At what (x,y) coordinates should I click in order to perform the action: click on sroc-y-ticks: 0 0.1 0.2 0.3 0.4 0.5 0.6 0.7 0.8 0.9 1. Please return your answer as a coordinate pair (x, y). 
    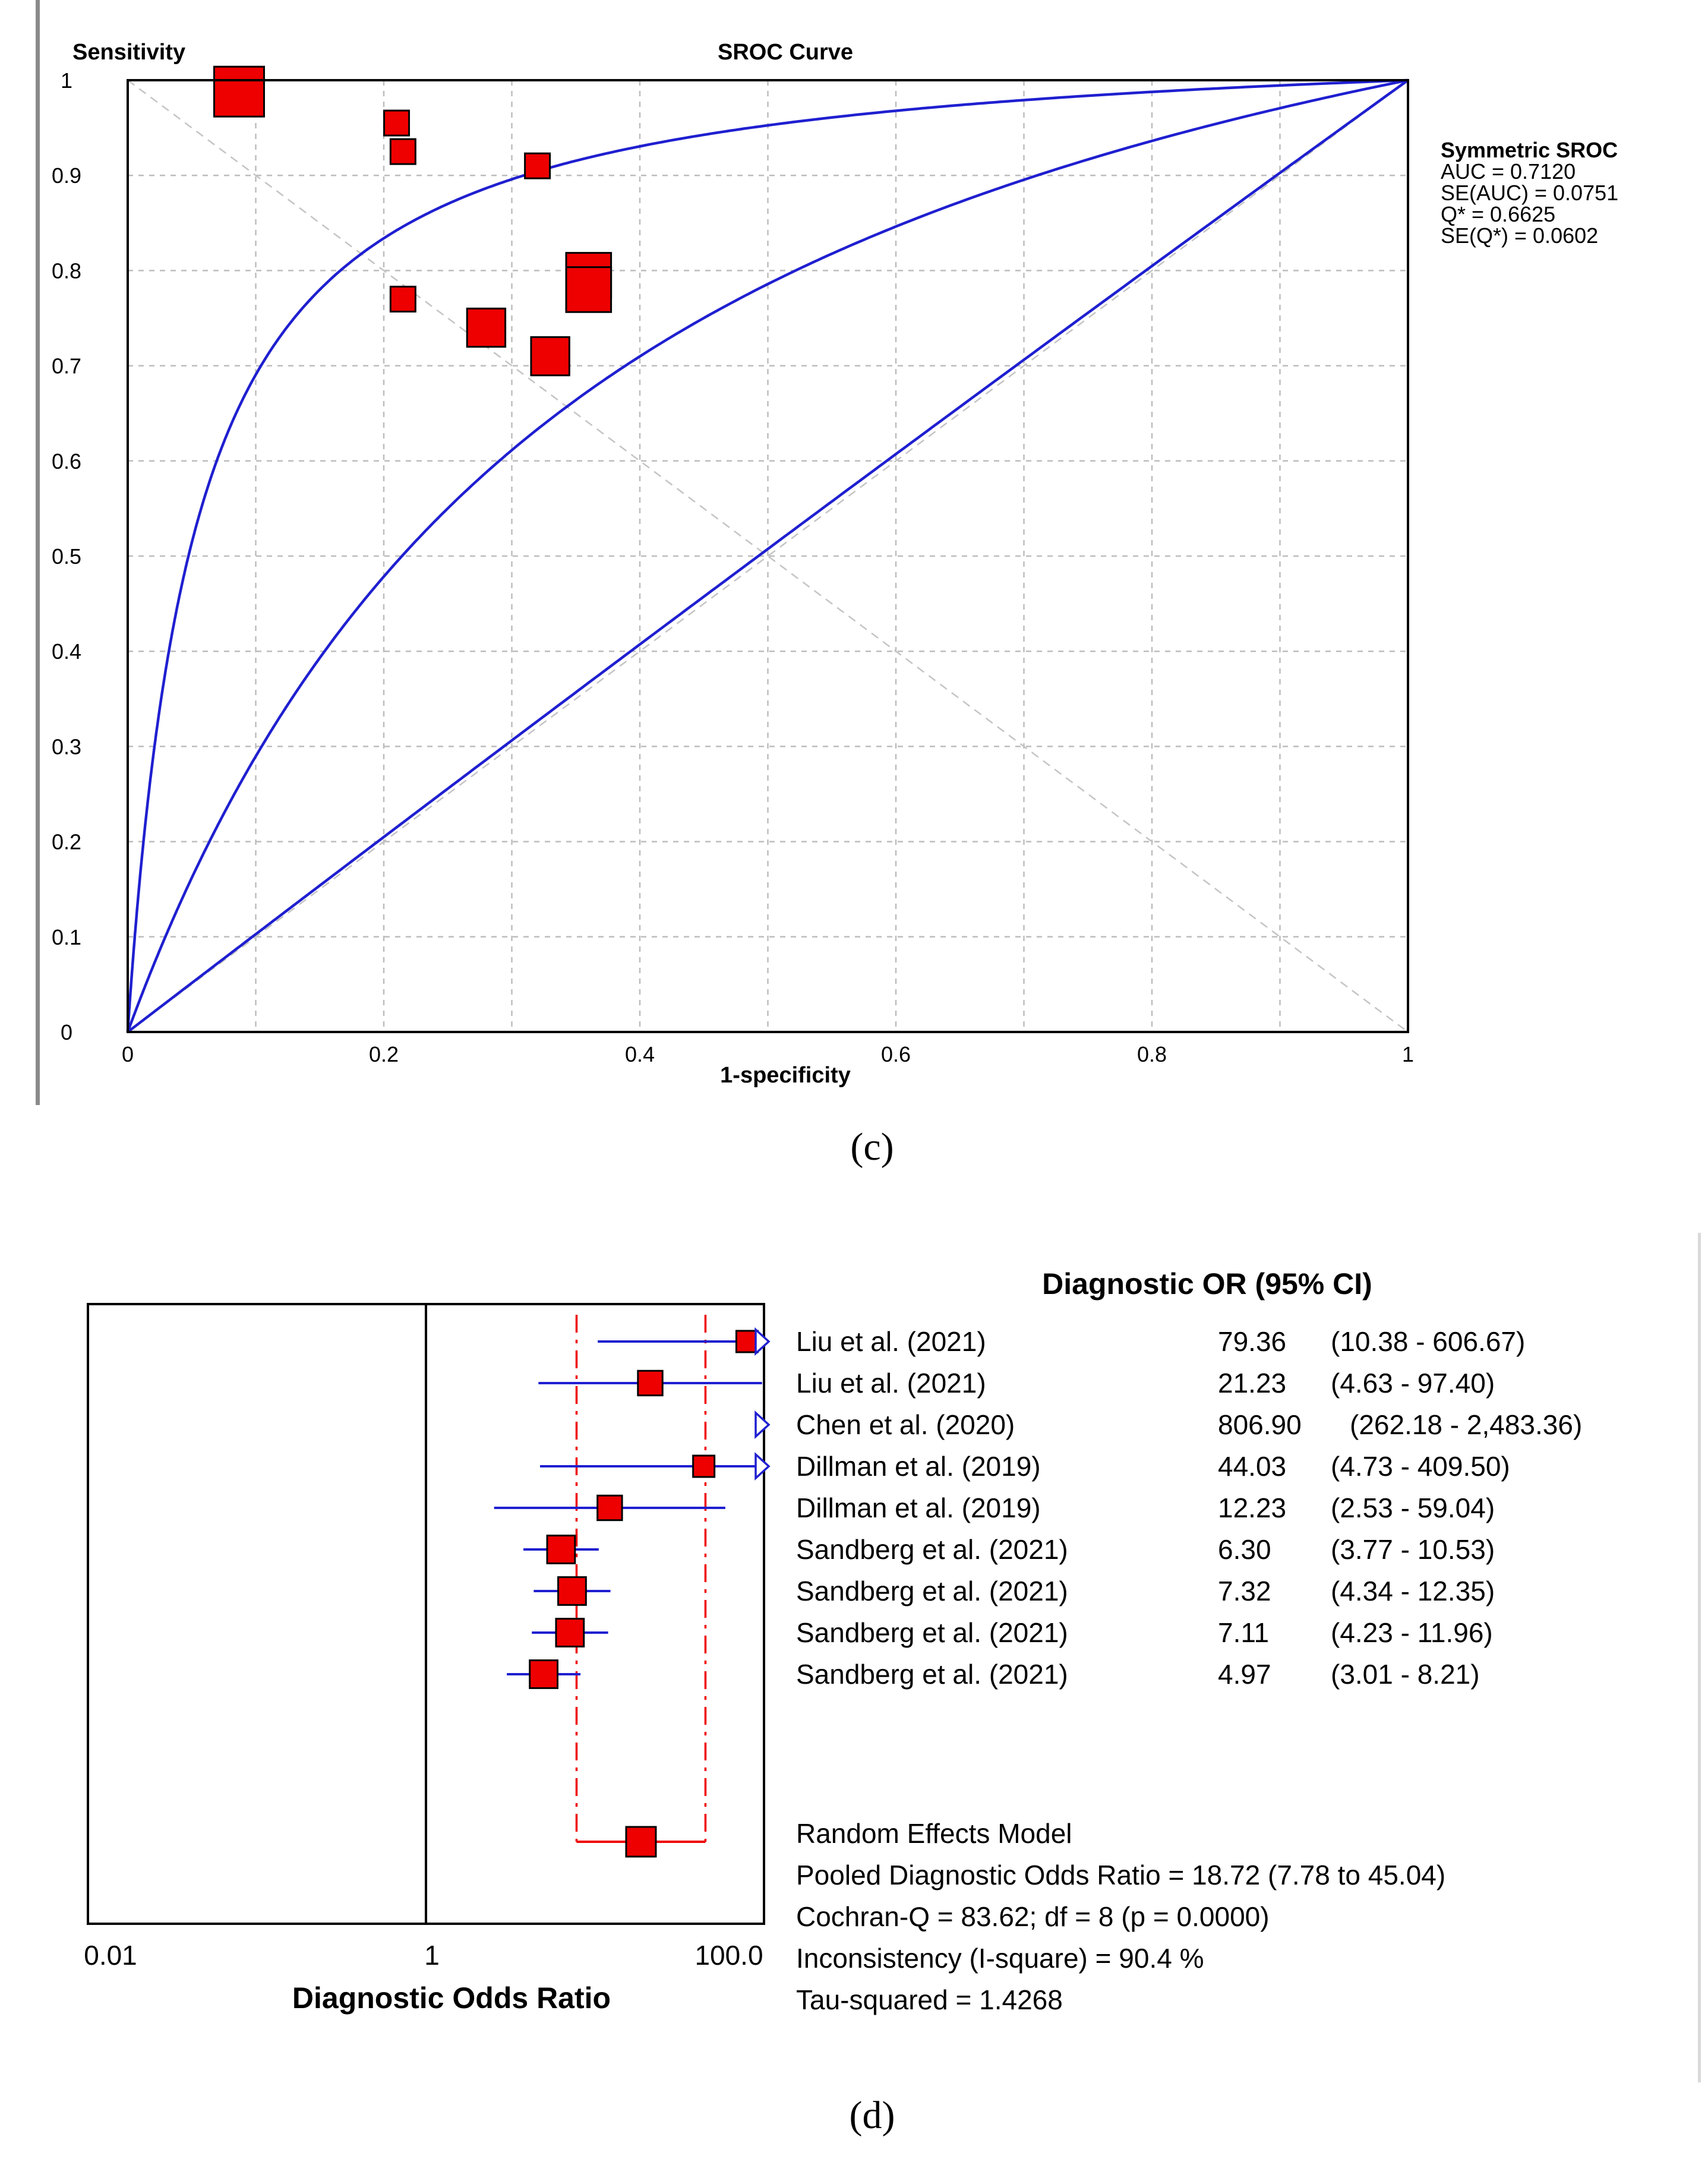
    Looking at the image, I should click on (66, 556).